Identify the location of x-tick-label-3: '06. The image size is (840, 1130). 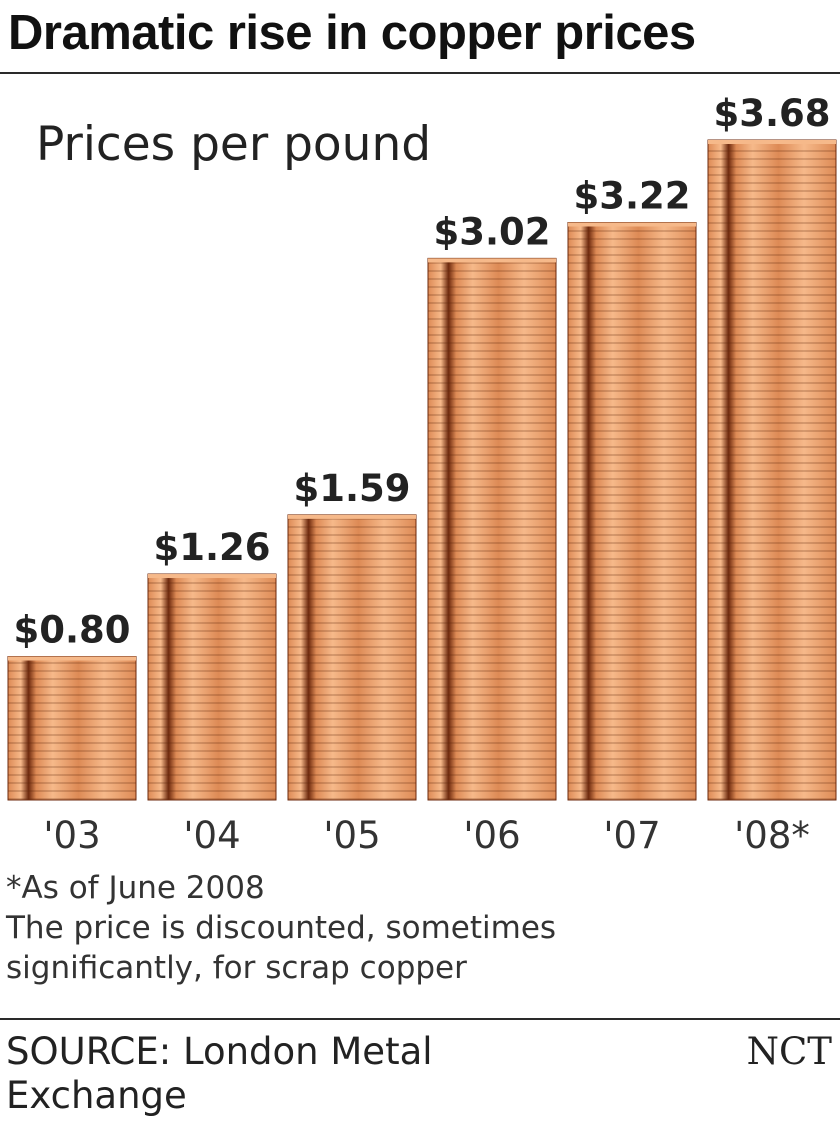
(491, 835).